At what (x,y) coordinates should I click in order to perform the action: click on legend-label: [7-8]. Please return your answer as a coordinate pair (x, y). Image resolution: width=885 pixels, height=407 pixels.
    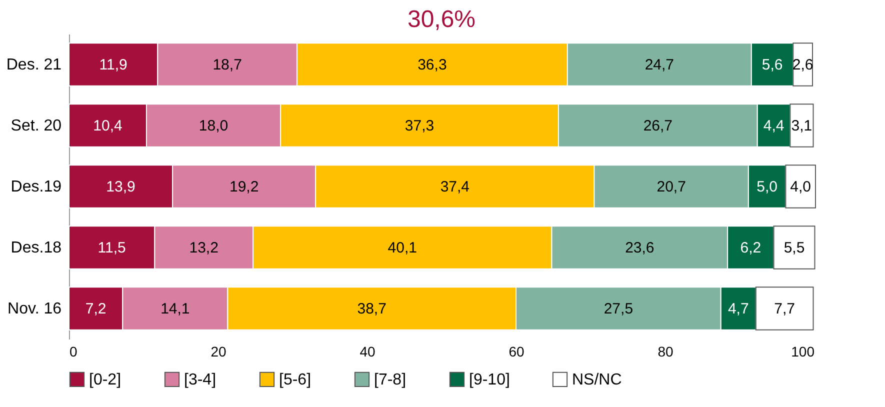
    Looking at the image, I should click on (390, 379).